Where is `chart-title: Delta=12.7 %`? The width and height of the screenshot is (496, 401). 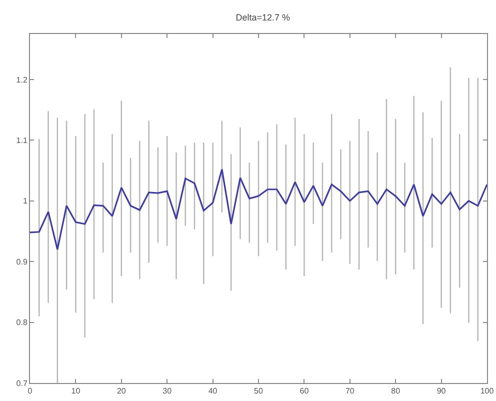 chart-title: Delta=12.7 % is located at coordinates (263, 17).